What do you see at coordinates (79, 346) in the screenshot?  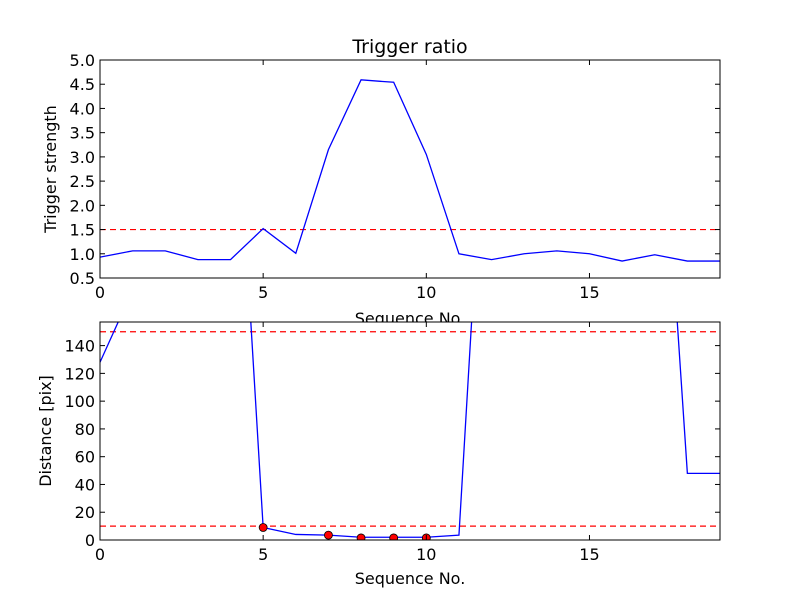 I see `y-tick-label: 140` at bounding box center [79, 346].